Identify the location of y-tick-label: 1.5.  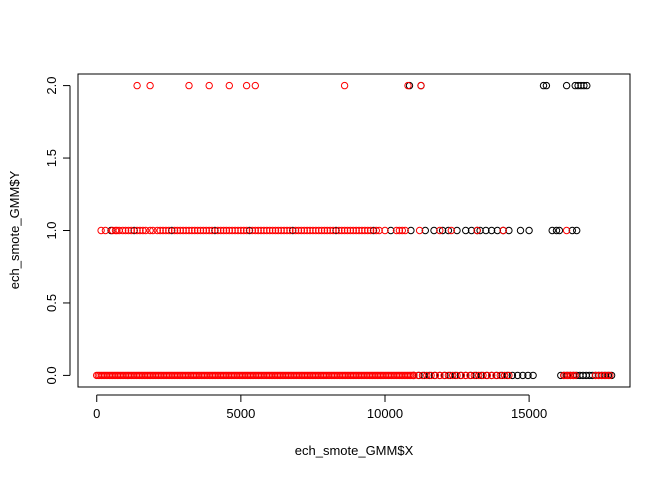
(51, 158).